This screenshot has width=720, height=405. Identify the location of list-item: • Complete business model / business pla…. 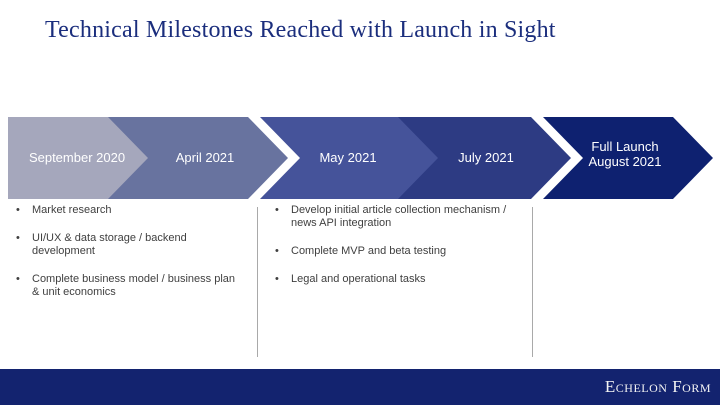
(129, 286).